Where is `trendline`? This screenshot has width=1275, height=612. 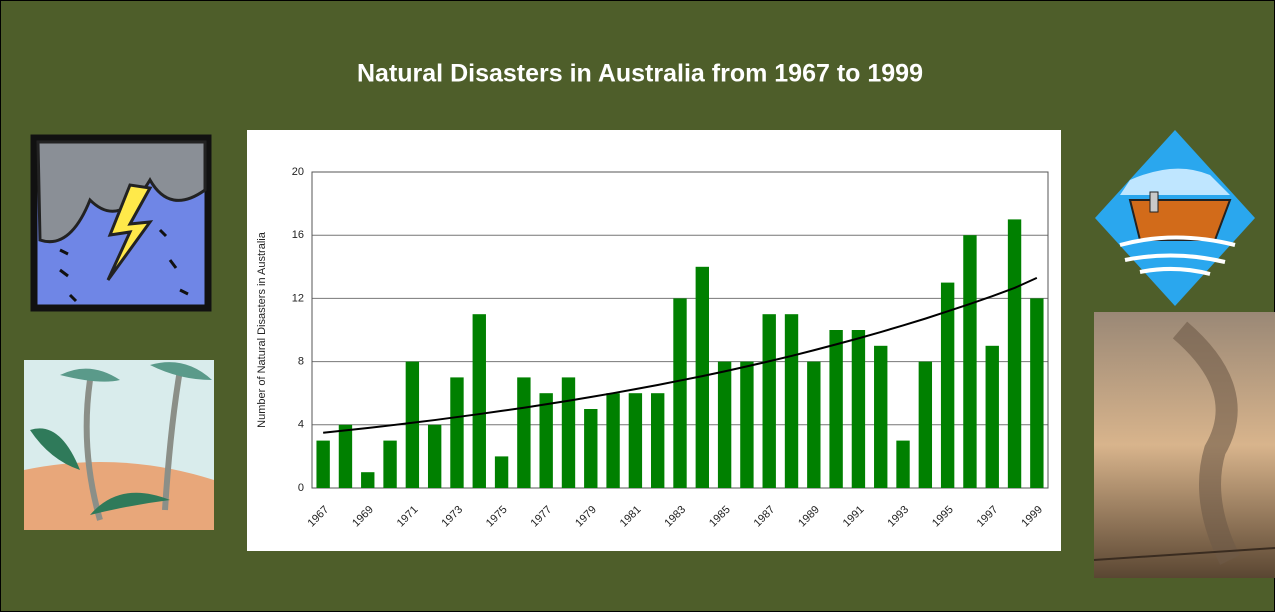
trendline is located at coordinates (680, 355).